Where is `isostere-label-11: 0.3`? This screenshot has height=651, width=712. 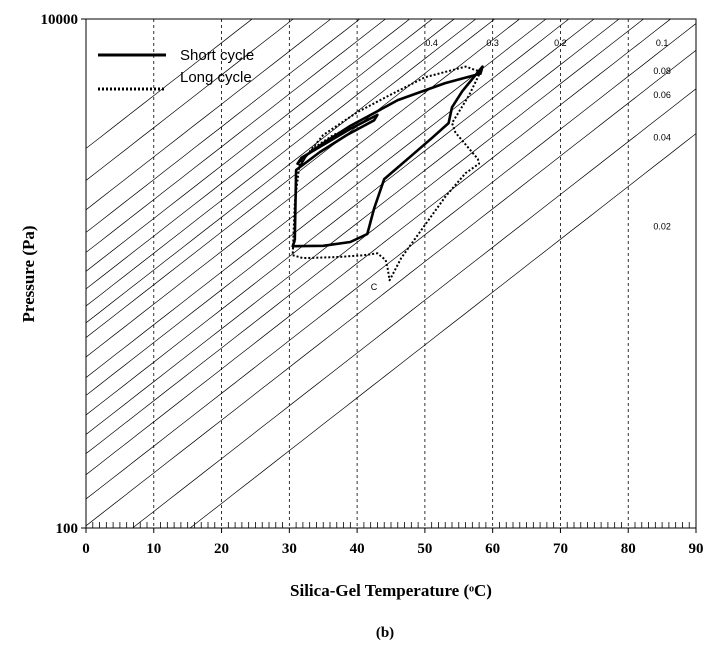
isostere-label-11: 0.3 is located at coordinates (492, 43).